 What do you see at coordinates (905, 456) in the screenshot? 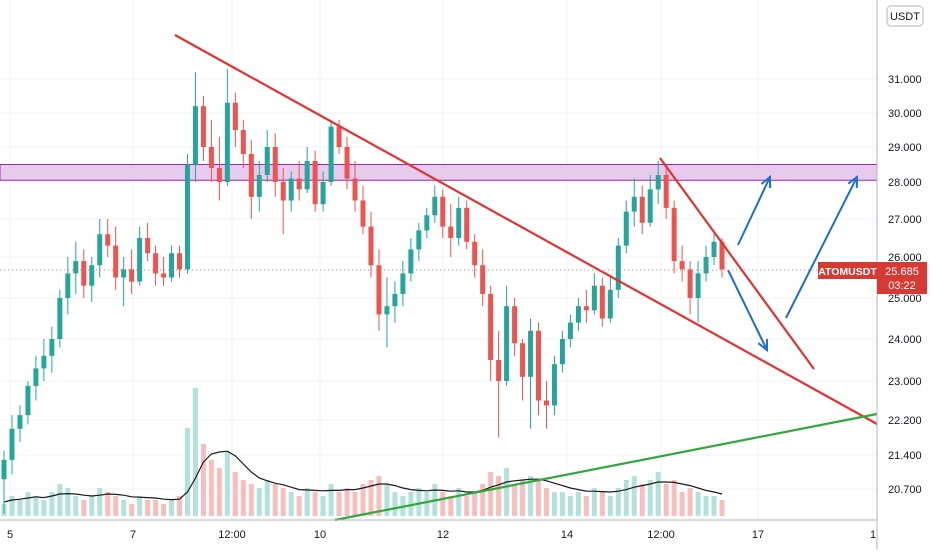
I see `y-tick-label: 21.400` at bounding box center [905, 456].